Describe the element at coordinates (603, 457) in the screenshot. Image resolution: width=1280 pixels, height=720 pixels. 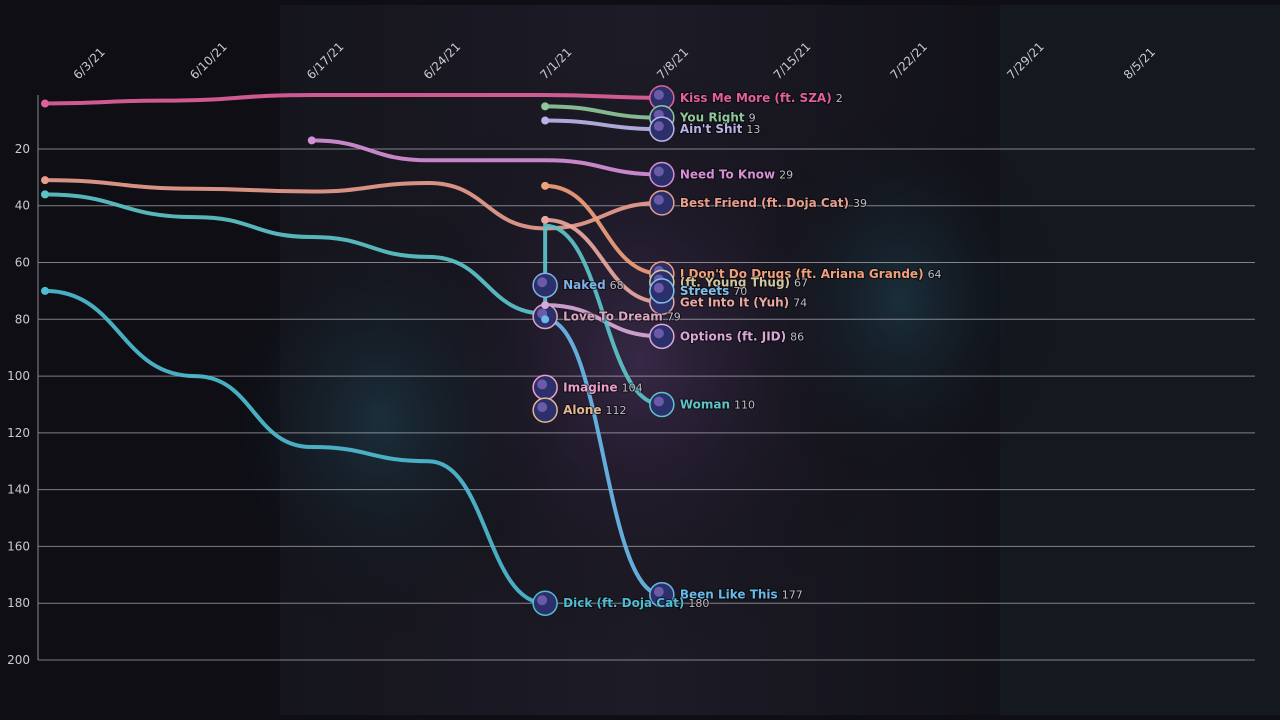
I see `series-line-been-like-this` at that location.